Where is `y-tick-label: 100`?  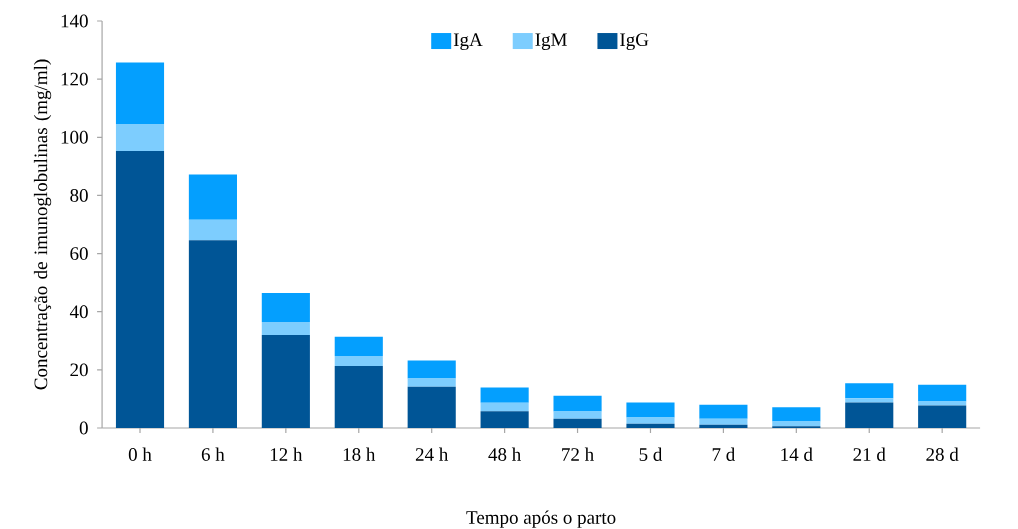
y-tick-label: 100 is located at coordinates (74, 137).